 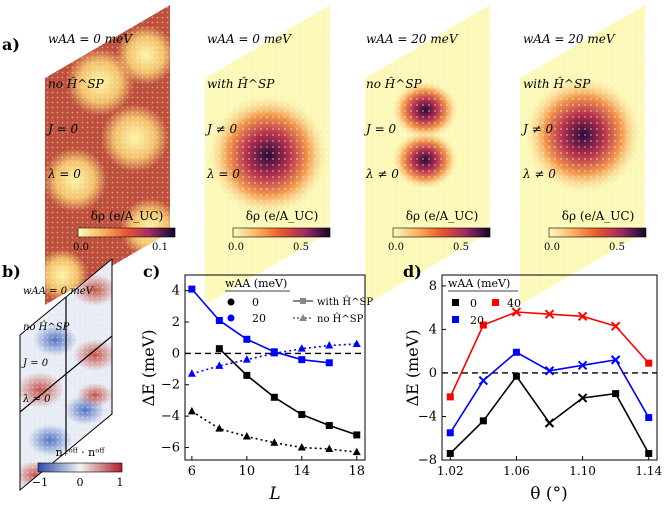 What do you see at coordinates (170, 447) in the screenshot?
I see `c-ytick-label-0: −6` at bounding box center [170, 447].